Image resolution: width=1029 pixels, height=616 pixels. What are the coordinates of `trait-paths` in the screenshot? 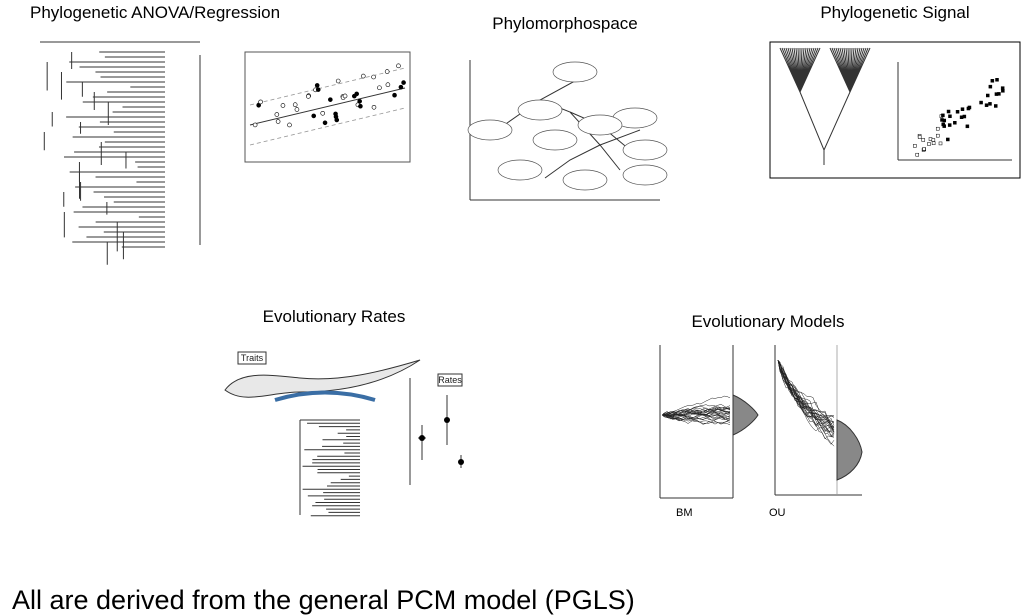 It's located at (748, 403).